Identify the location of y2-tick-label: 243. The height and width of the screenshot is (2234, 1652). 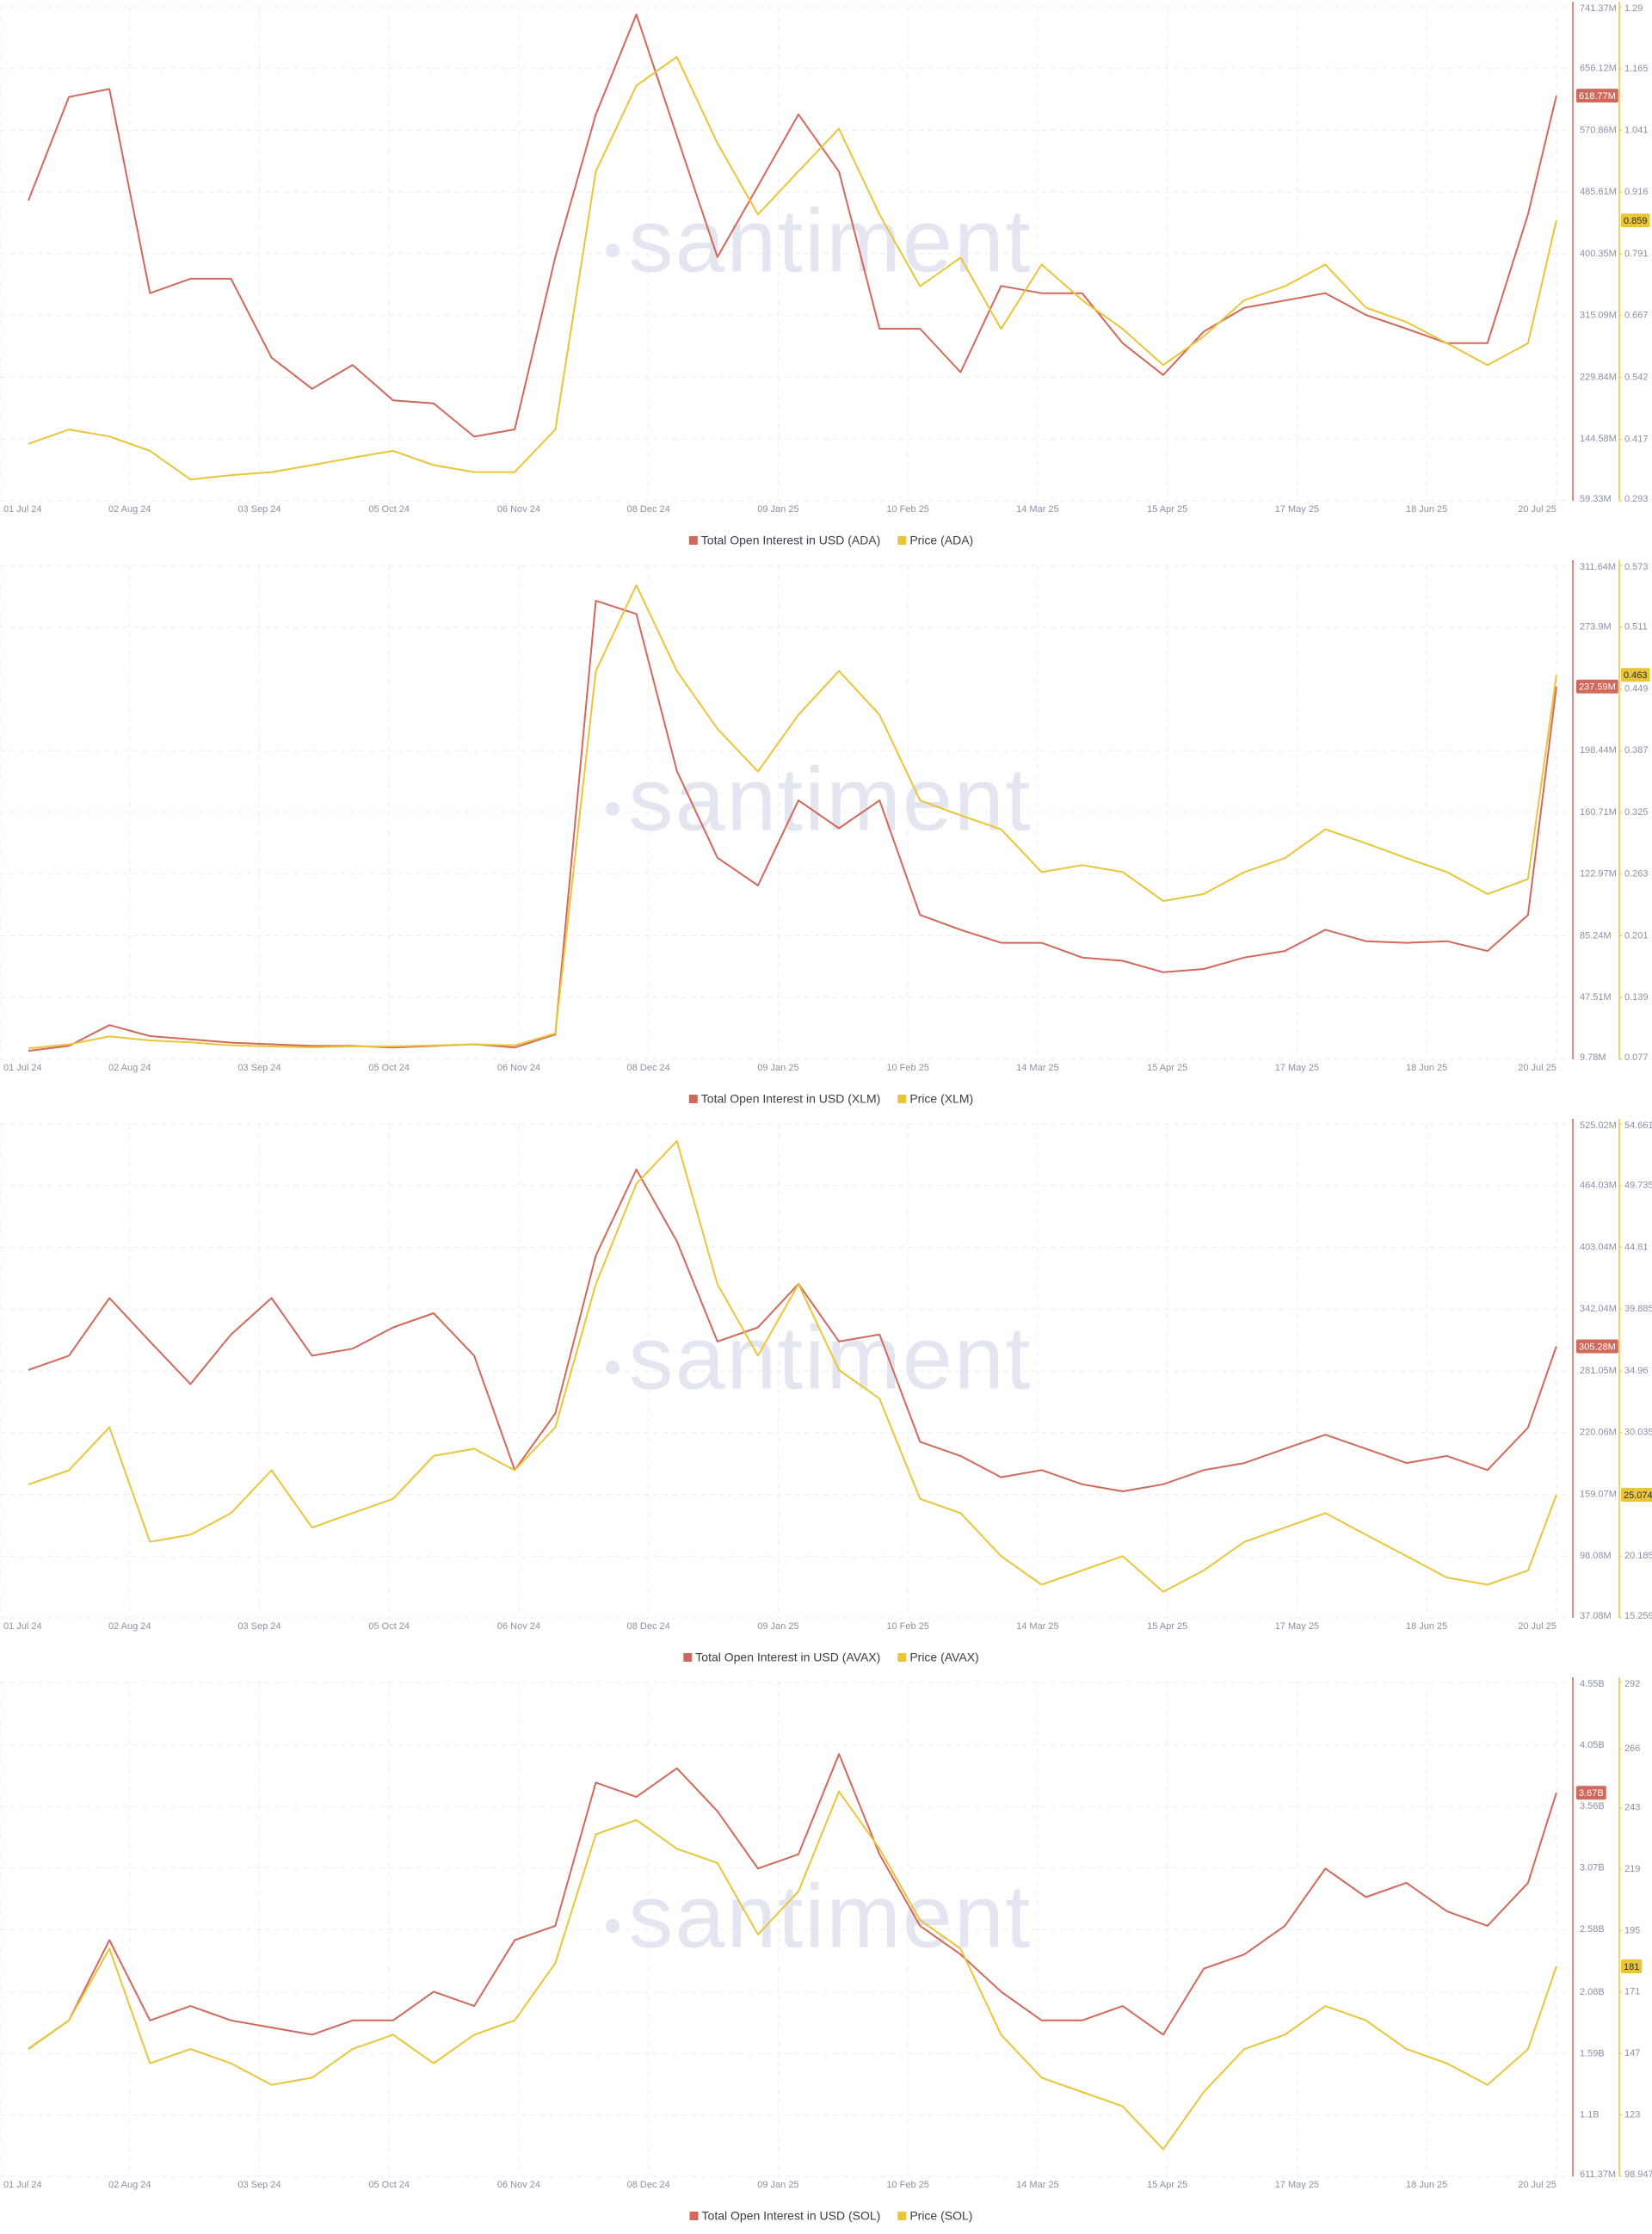
(1632, 1808).